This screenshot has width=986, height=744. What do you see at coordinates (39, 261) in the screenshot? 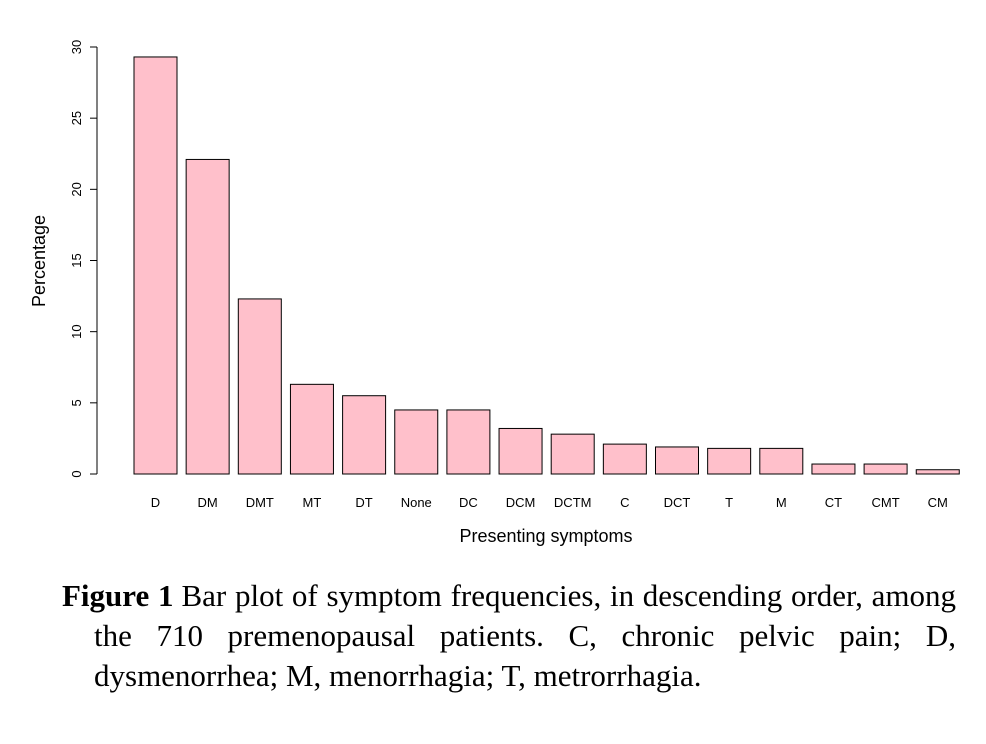
I see `y-axis-title: Percentage` at bounding box center [39, 261].